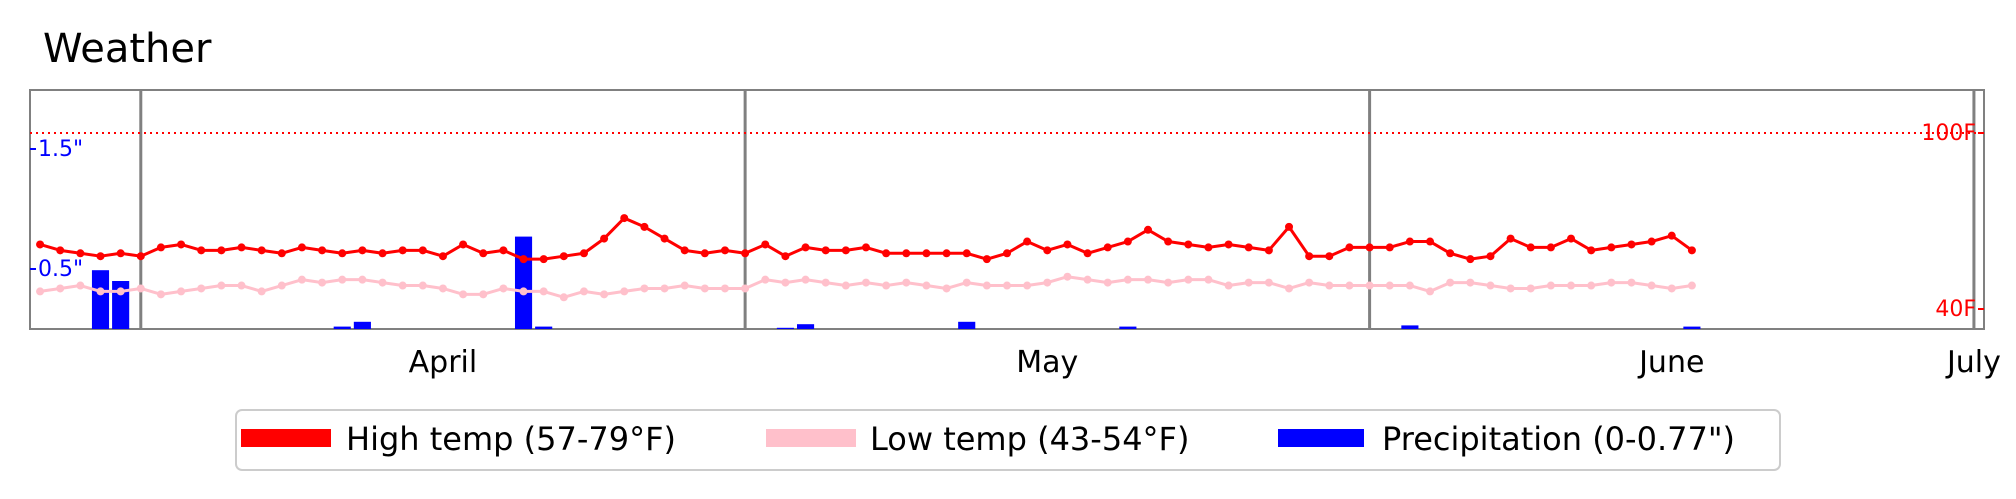  I want to click on month-label: July, so click(1973, 362).